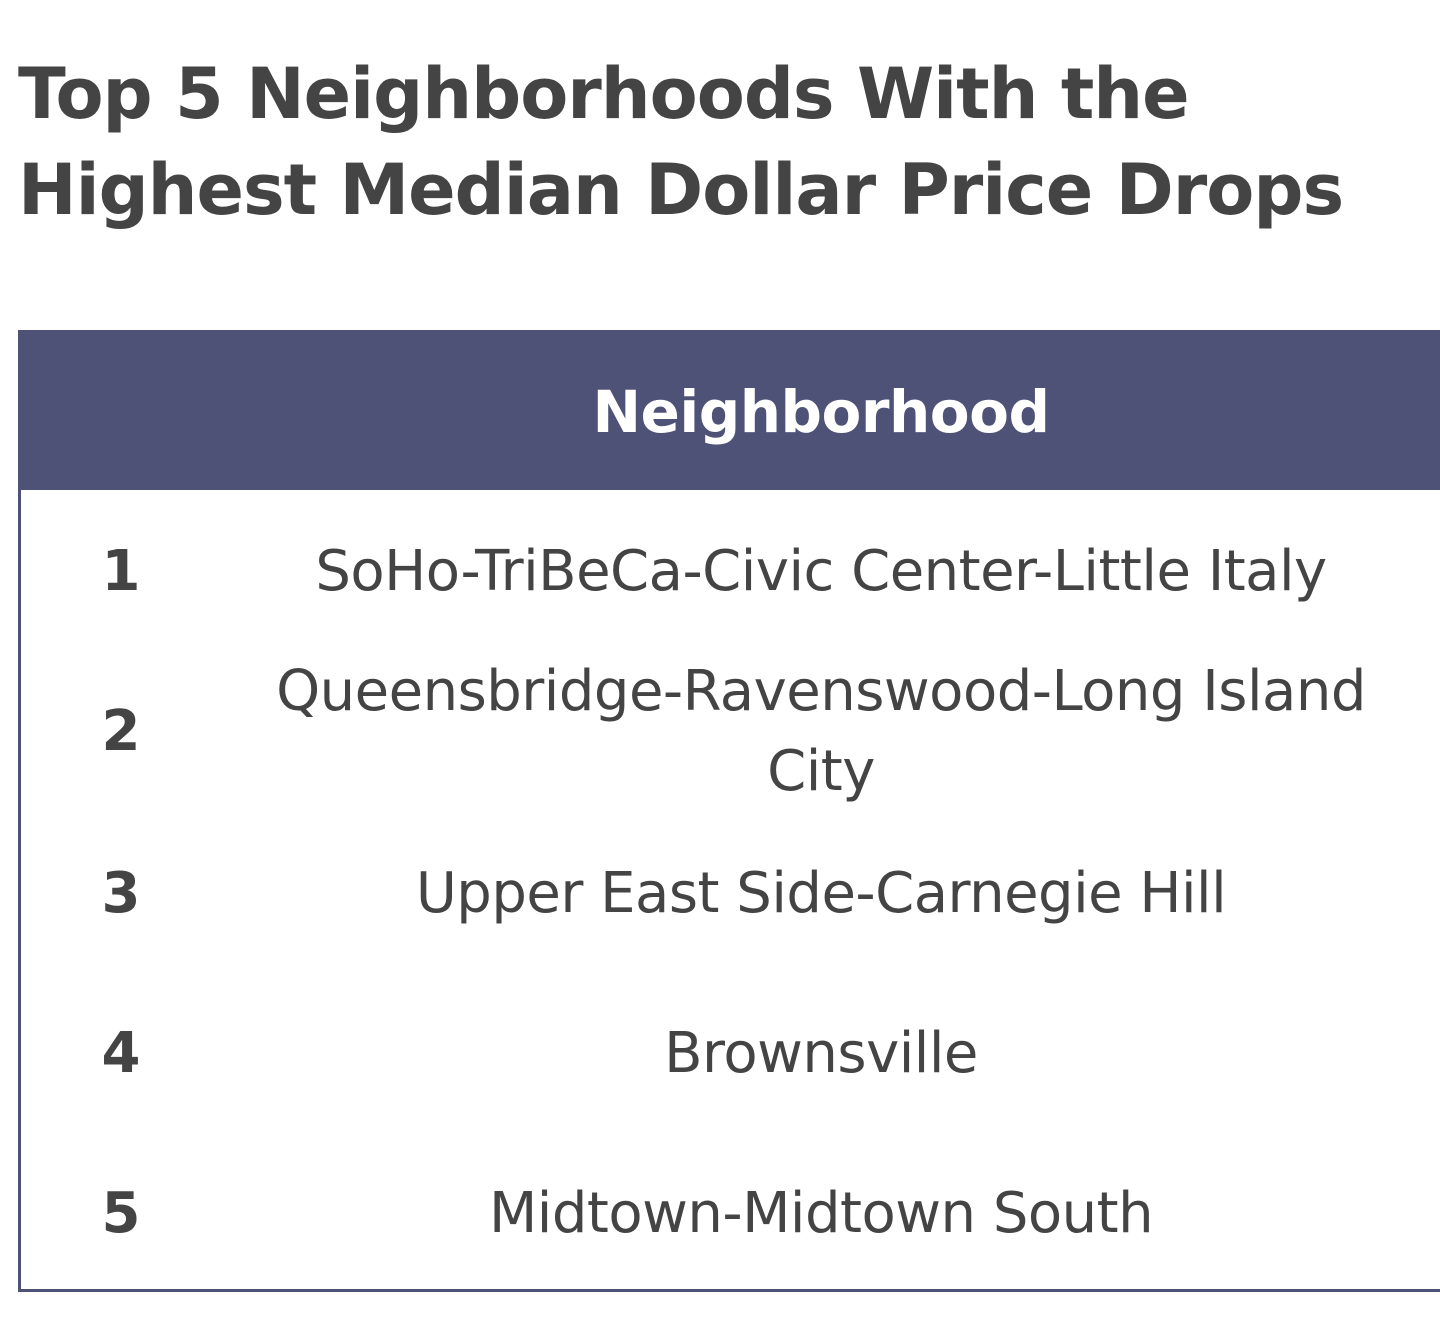 Image resolution: width=1440 pixels, height=1319 pixels. What do you see at coordinates (821, 1053) in the screenshot?
I see `row-name-4: Brownsville` at bounding box center [821, 1053].